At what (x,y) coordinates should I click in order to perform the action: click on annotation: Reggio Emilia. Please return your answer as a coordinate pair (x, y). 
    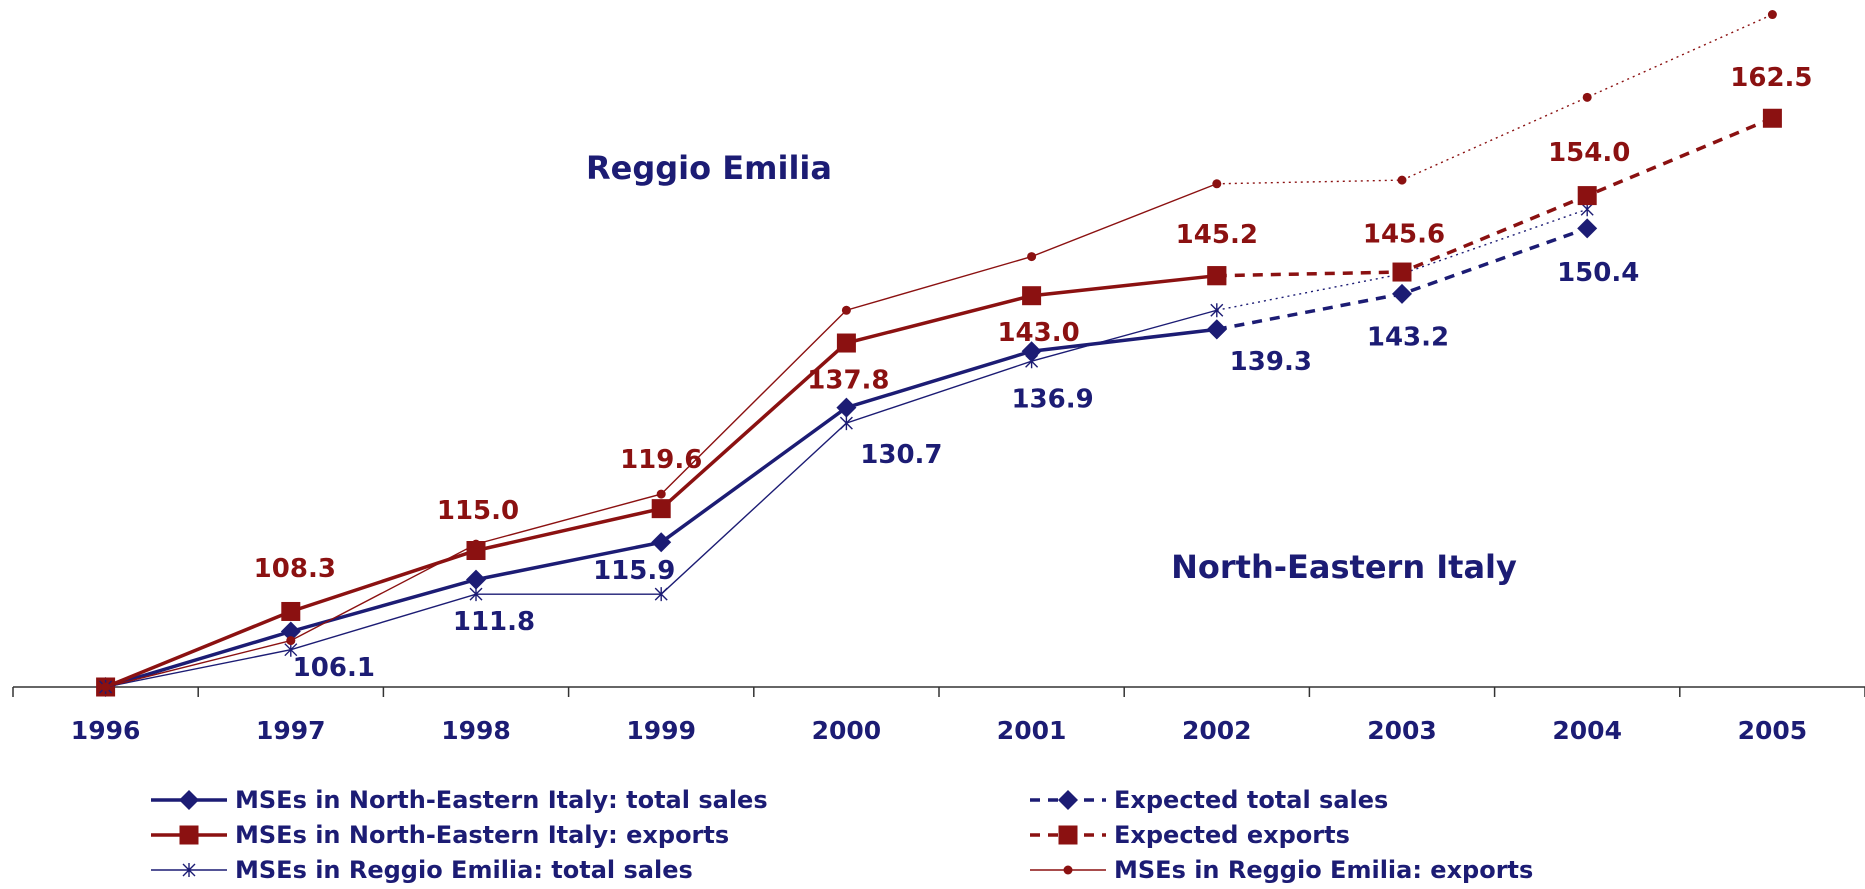
    Looking at the image, I should click on (709, 168).